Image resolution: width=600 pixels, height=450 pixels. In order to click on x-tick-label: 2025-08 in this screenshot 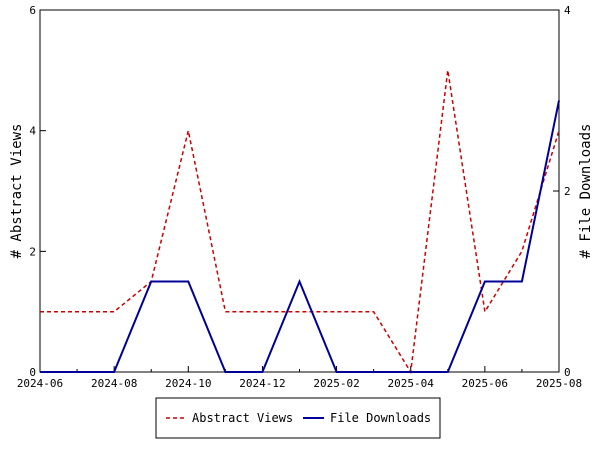, I will do `click(559, 383)`.